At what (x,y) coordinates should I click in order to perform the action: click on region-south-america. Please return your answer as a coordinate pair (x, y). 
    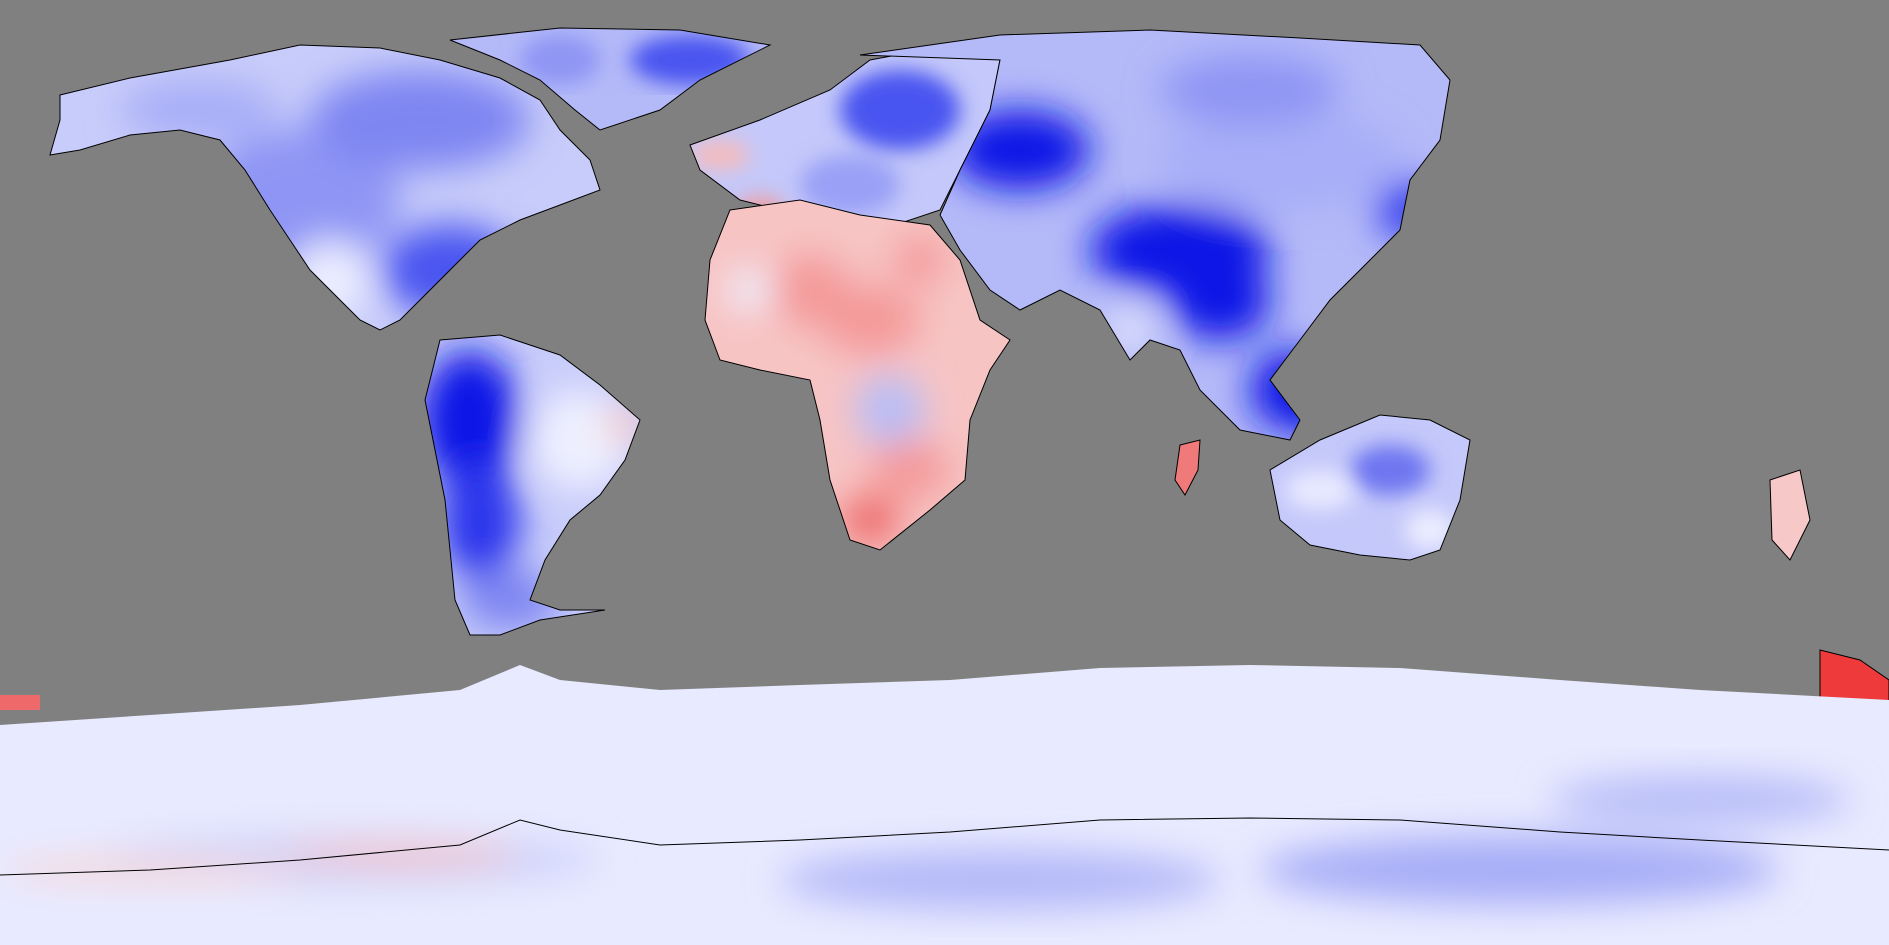
    Looking at the image, I should click on (532, 485).